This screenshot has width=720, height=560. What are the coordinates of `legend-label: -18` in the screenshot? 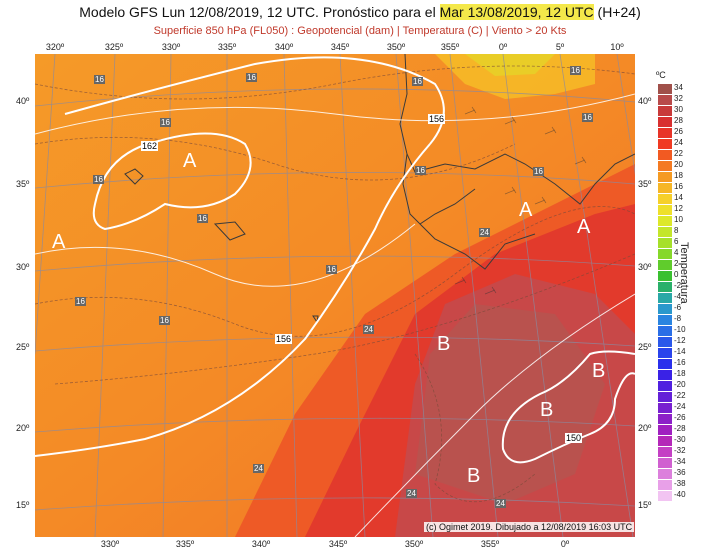 It's located at (680, 373).